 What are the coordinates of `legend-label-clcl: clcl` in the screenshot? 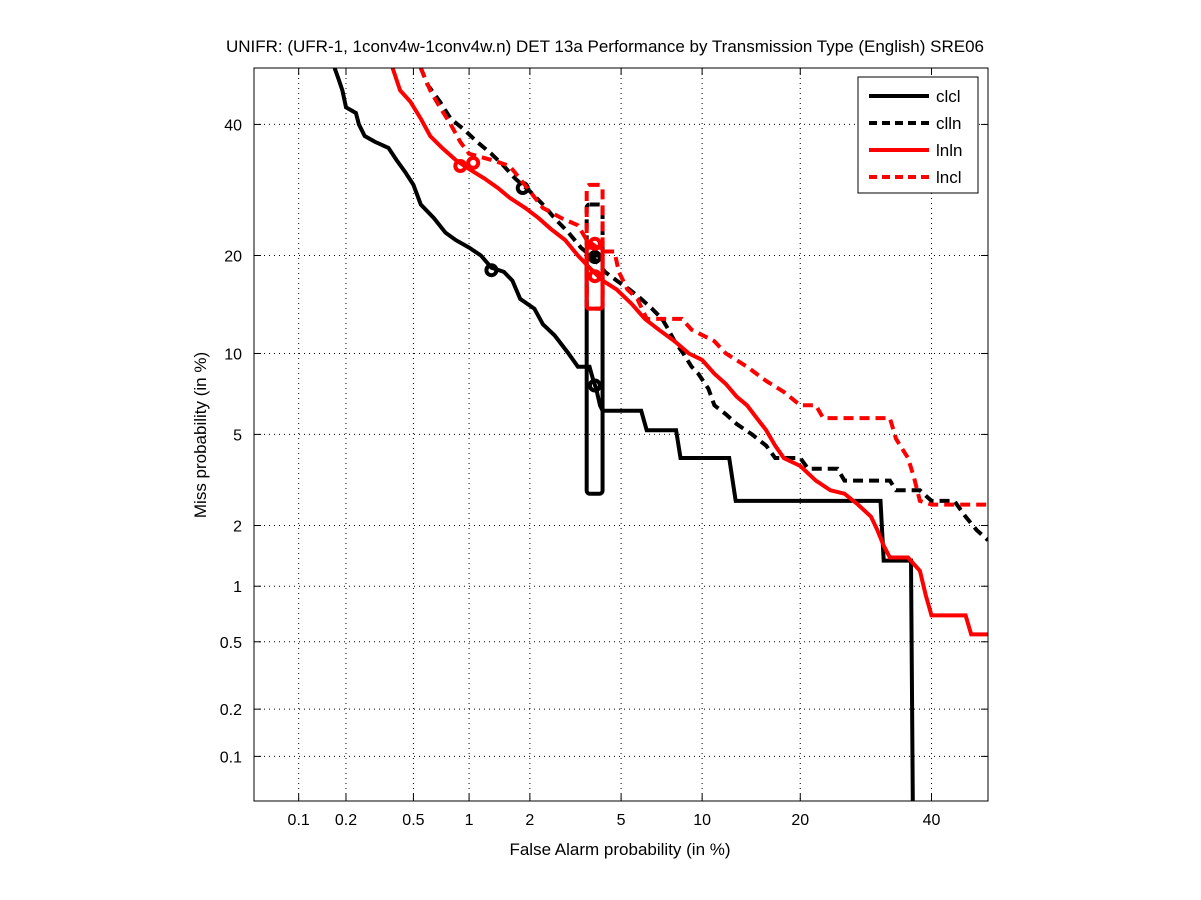 It's located at (948, 96).